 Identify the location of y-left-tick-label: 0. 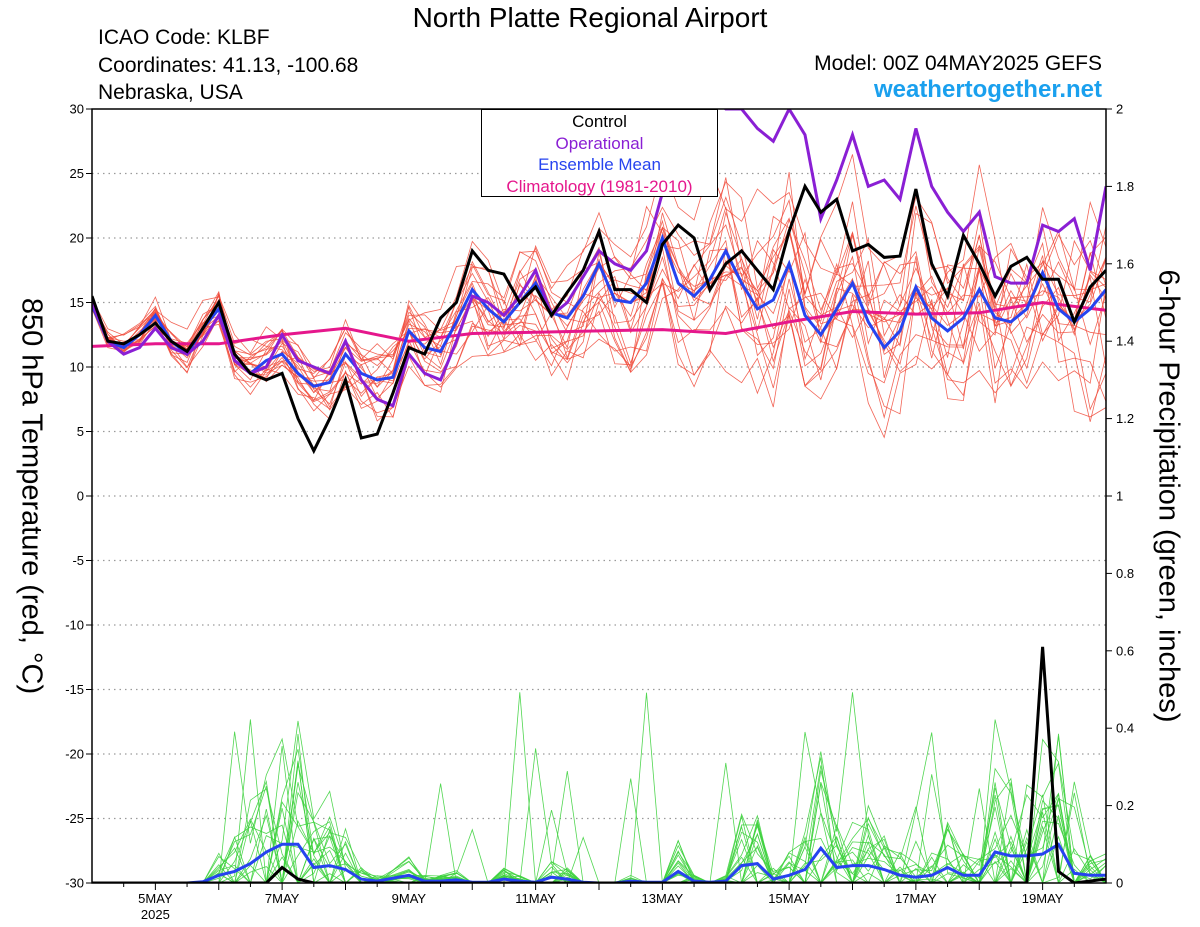
(80, 496).